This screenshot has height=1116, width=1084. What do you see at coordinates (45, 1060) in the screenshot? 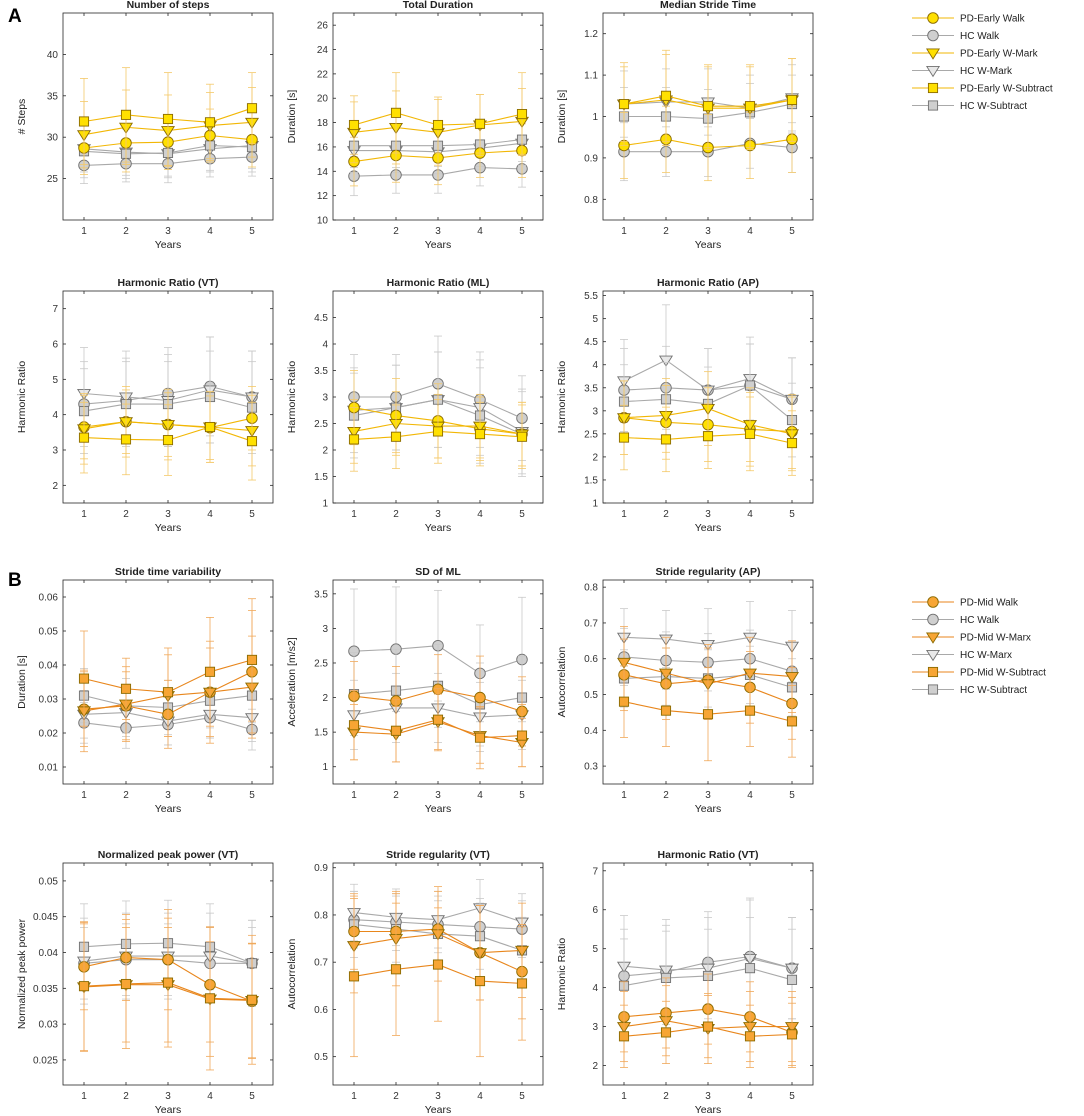
I see `y-tick-label: 0.025` at bounding box center [45, 1060].